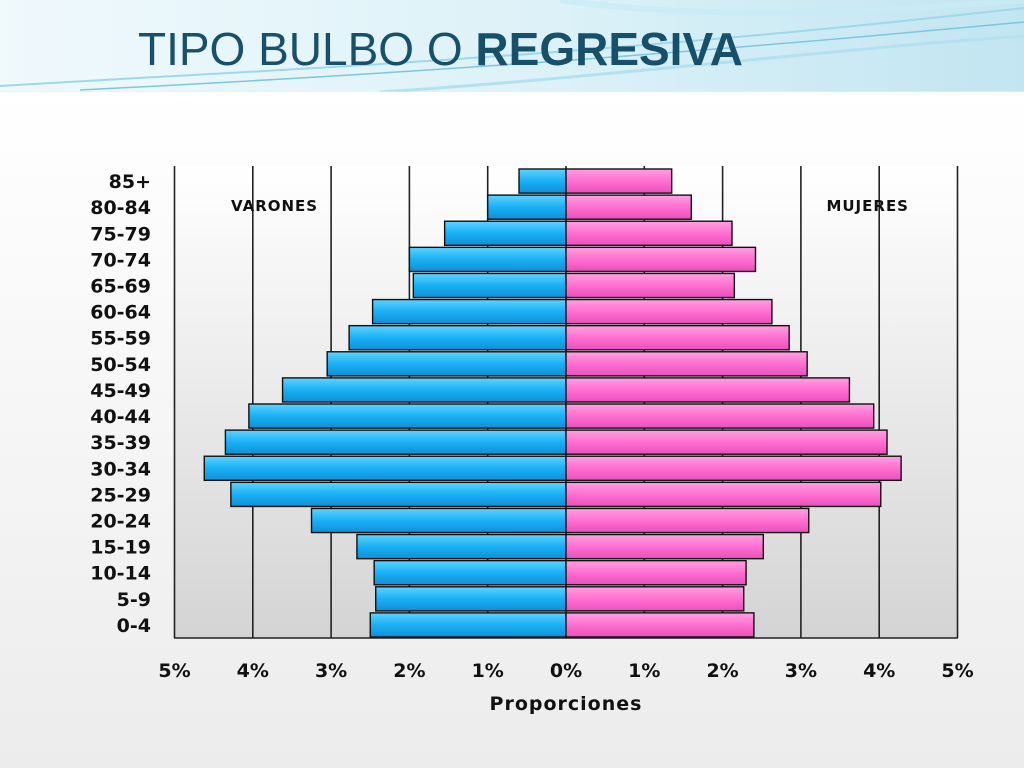 This screenshot has height=768, width=1024. What do you see at coordinates (120, 260) in the screenshot?
I see `age-group-label: 70-74` at bounding box center [120, 260].